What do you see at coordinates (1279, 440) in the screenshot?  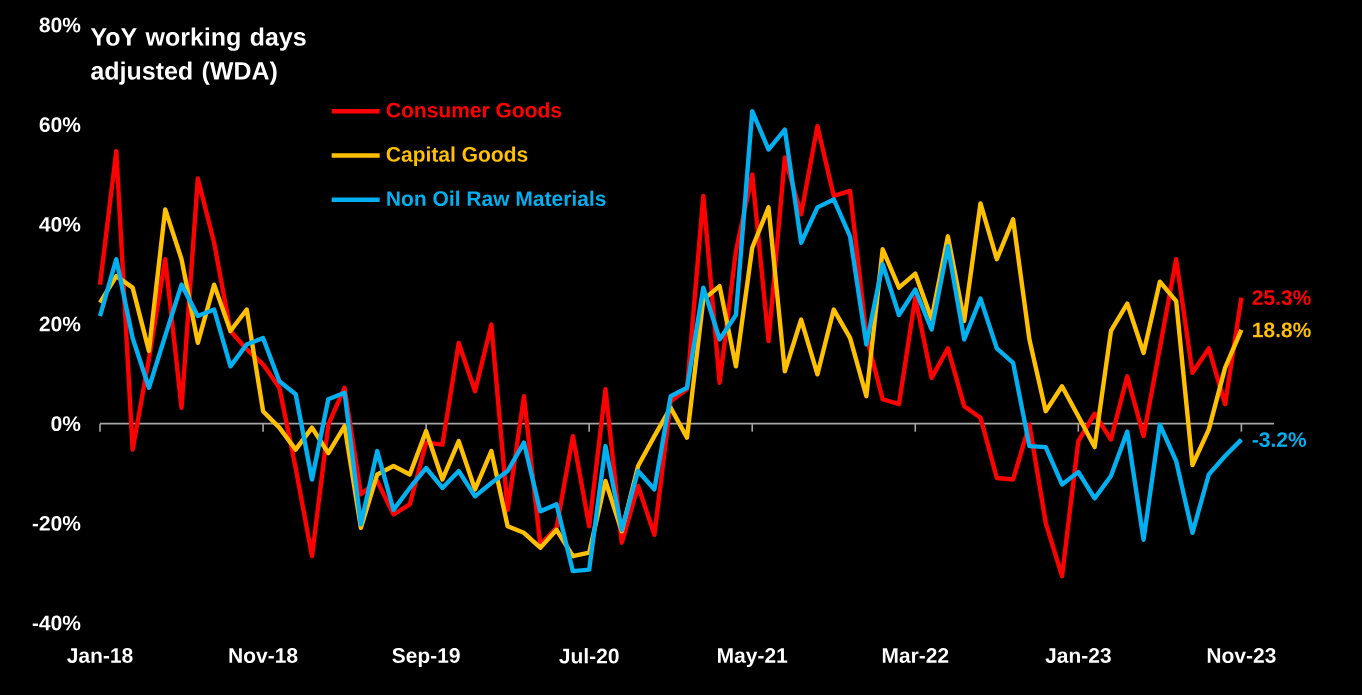 I see `data-label: -3.2%` at bounding box center [1279, 440].